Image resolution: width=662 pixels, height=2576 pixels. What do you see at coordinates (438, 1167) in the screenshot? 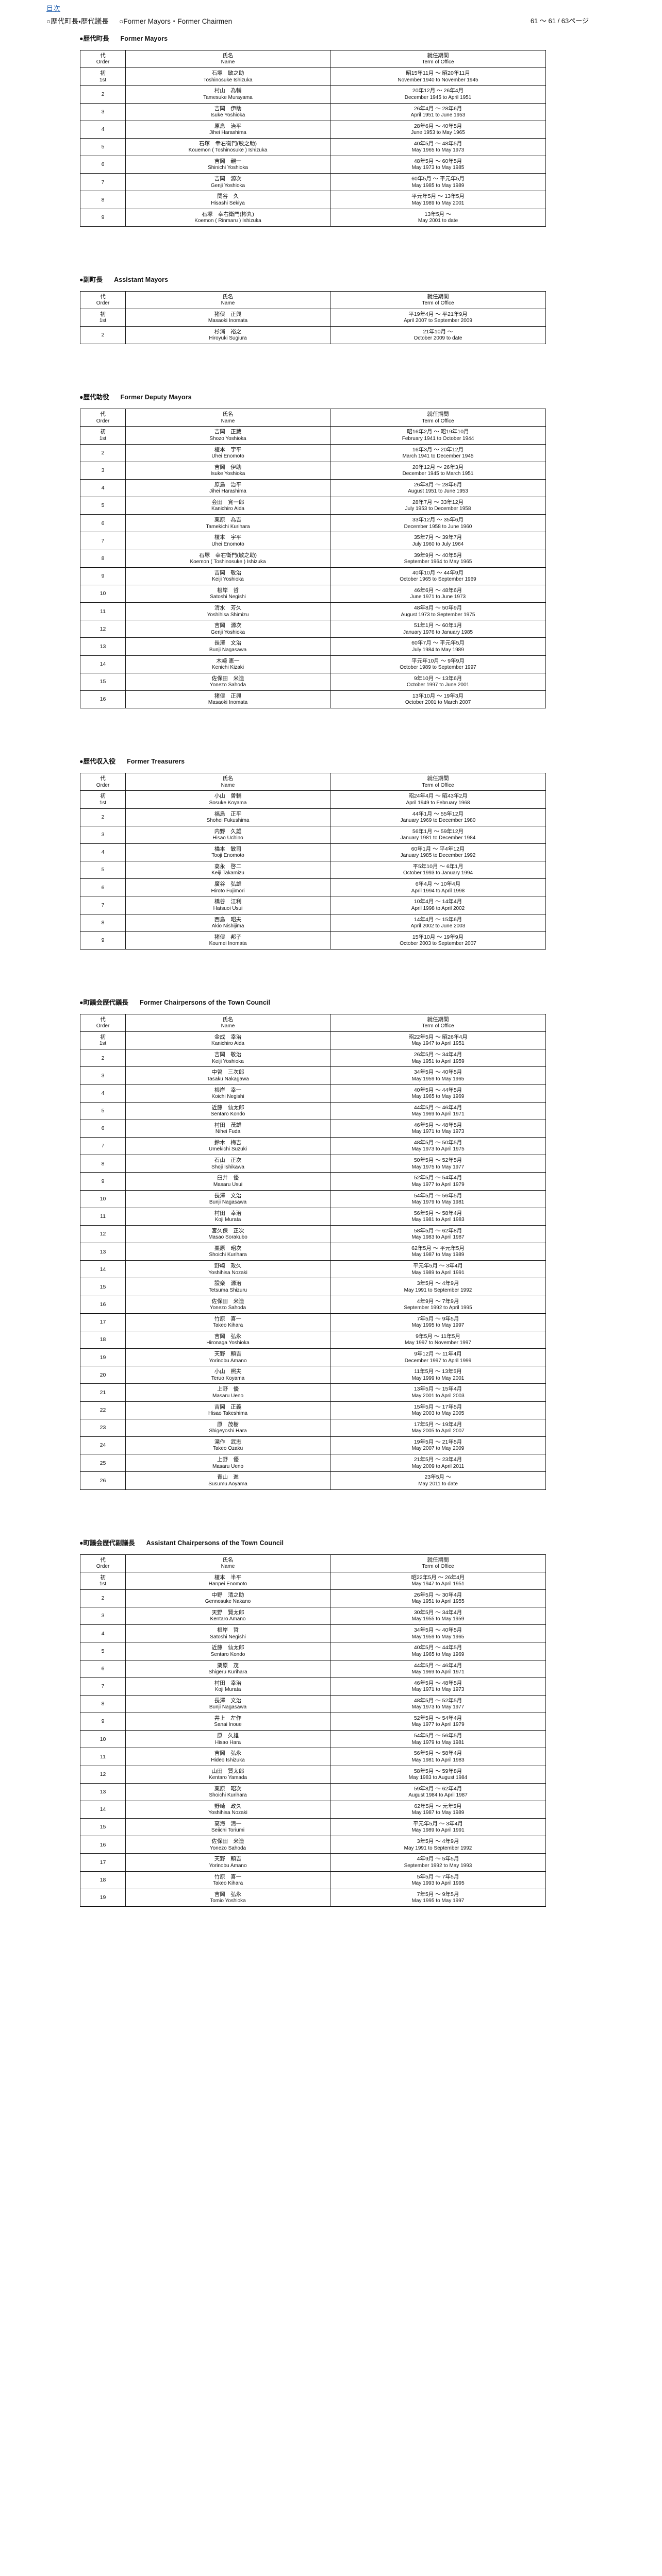
I see `term-en: May 1975 to May 1977` at bounding box center [438, 1167].